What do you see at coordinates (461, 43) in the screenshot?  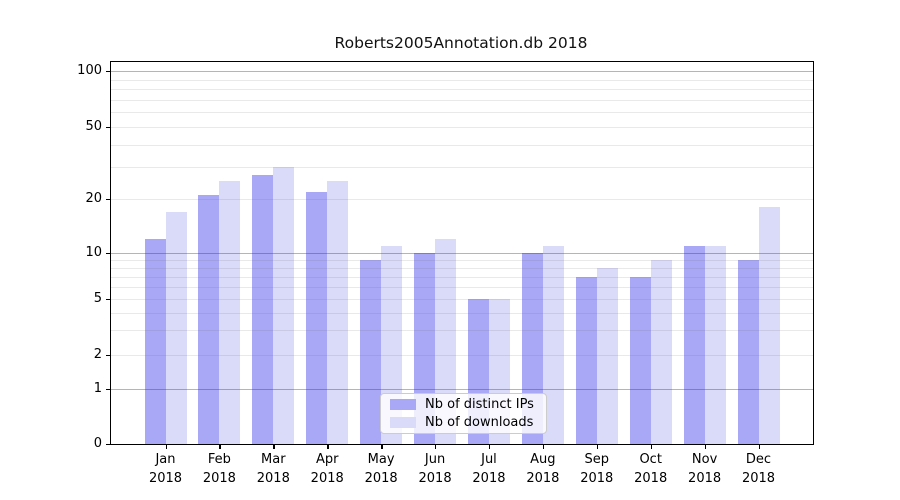 I see `chart-title: Roberts2005Annotation.db 2018` at bounding box center [461, 43].